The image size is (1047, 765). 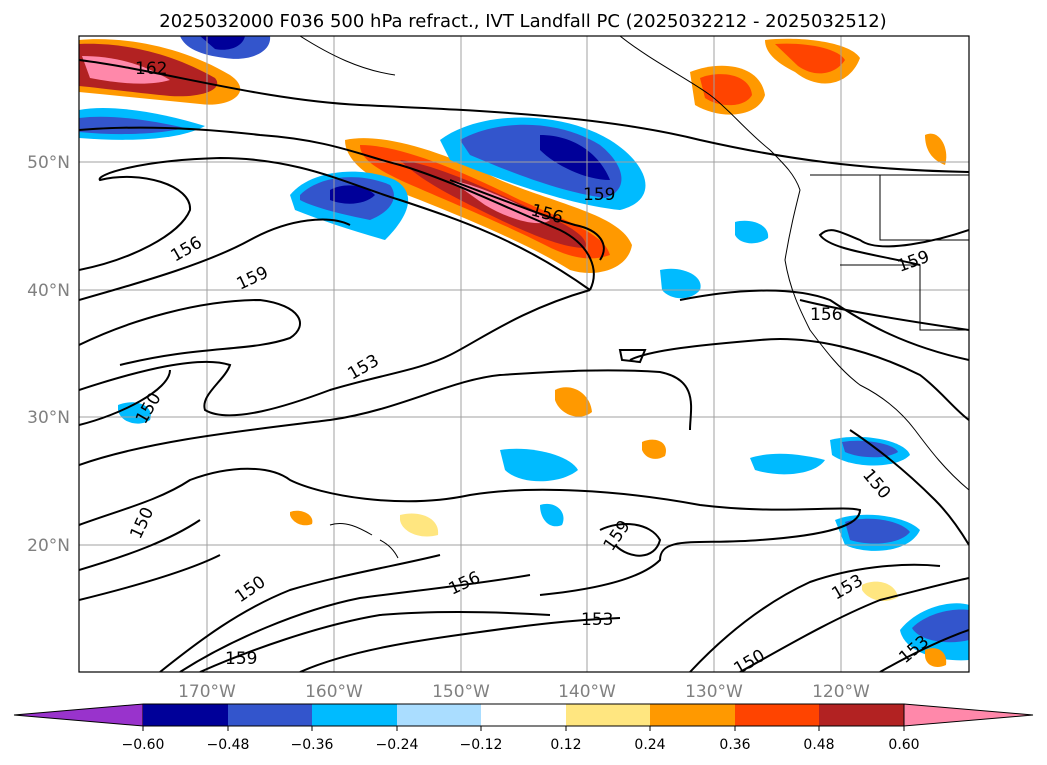 I want to click on colorbar-extend-max, so click(x=968, y=715).